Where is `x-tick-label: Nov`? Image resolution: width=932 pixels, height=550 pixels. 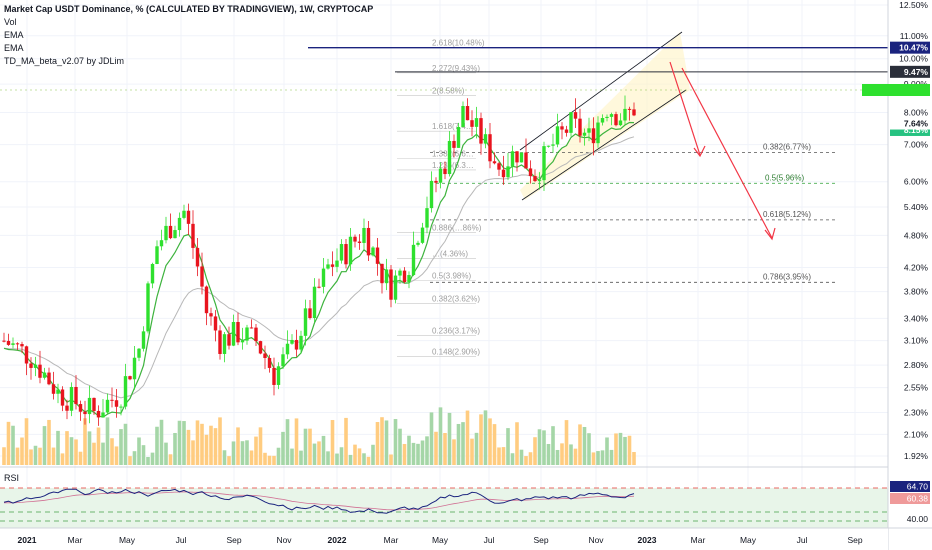 x-tick-label: Nov is located at coordinates (284, 540).